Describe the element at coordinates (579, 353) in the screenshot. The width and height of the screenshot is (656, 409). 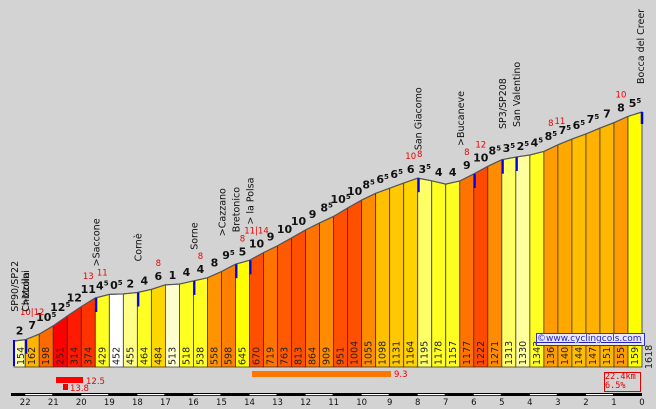
I see `elevation-label: 1445` at that location.